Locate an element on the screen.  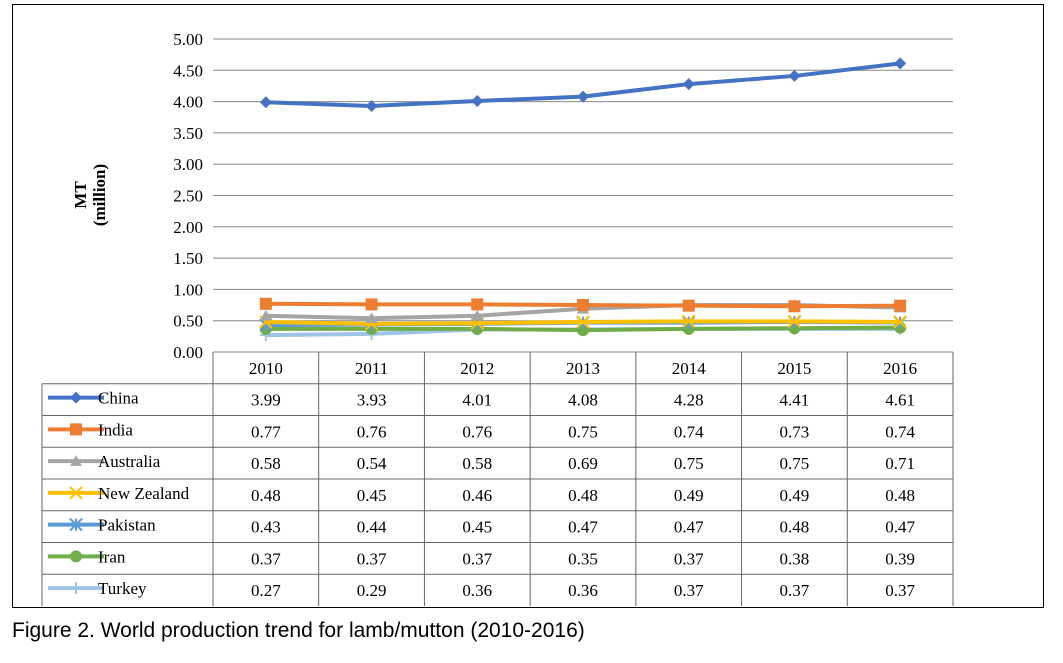
data-label-china: 4.28 is located at coordinates (689, 400).